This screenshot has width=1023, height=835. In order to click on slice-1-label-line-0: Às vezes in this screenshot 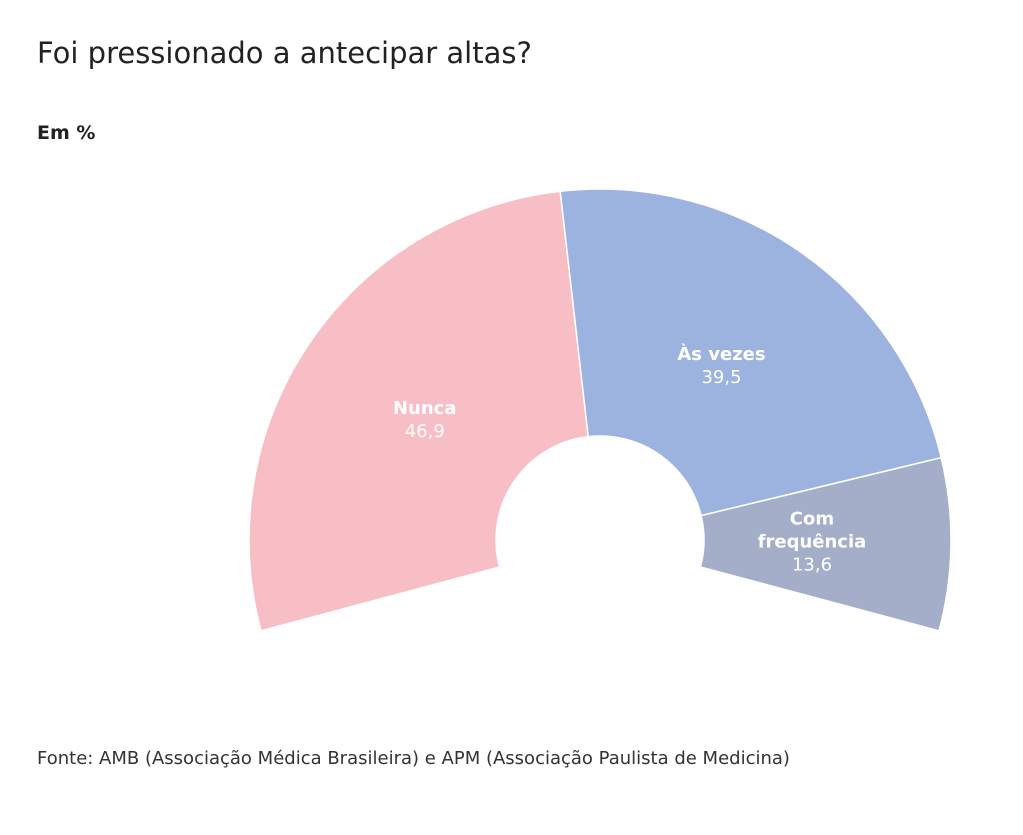, I will do `click(721, 354)`.